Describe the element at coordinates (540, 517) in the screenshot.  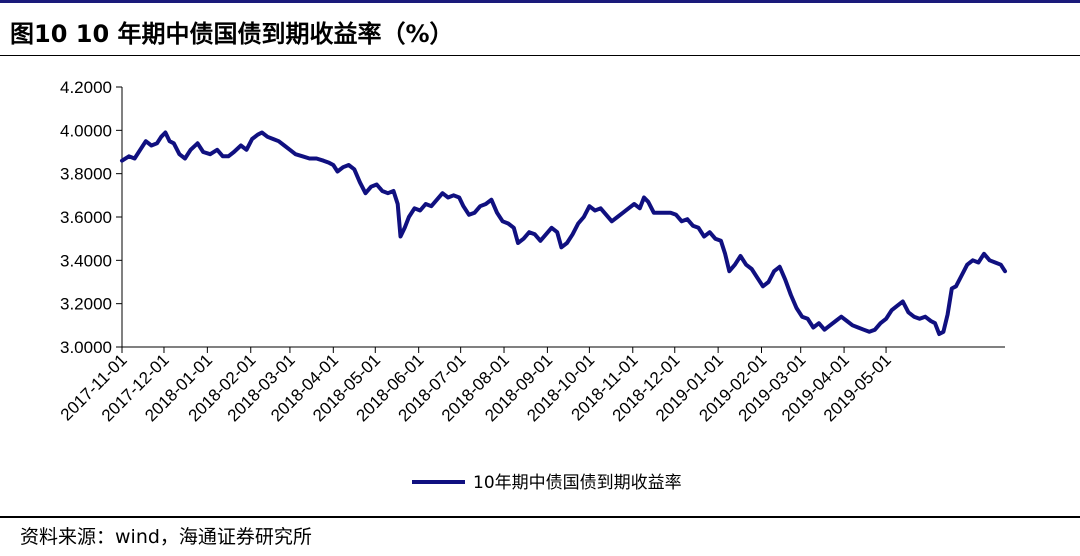
I see `footer-rule` at that location.